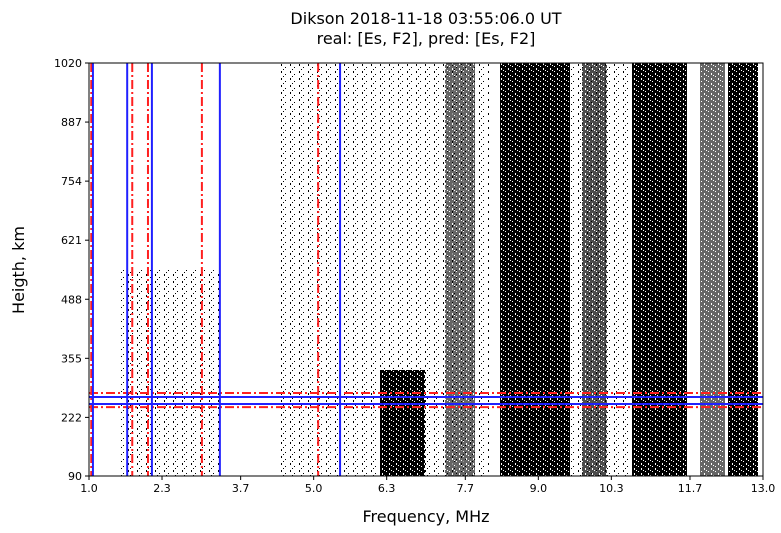 The width and height of the screenshot is (781, 533). Describe the element at coordinates (18, 270) in the screenshot. I see `y-axis-label: Heigth, km` at that location.